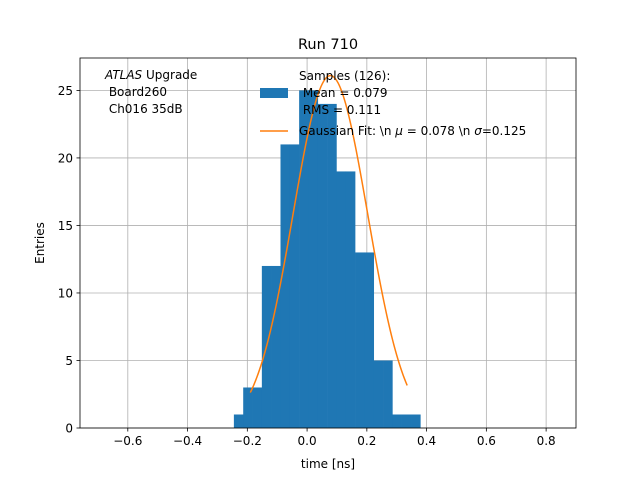  I want to click on x-tick-label: −0.4, so click(187, 441).